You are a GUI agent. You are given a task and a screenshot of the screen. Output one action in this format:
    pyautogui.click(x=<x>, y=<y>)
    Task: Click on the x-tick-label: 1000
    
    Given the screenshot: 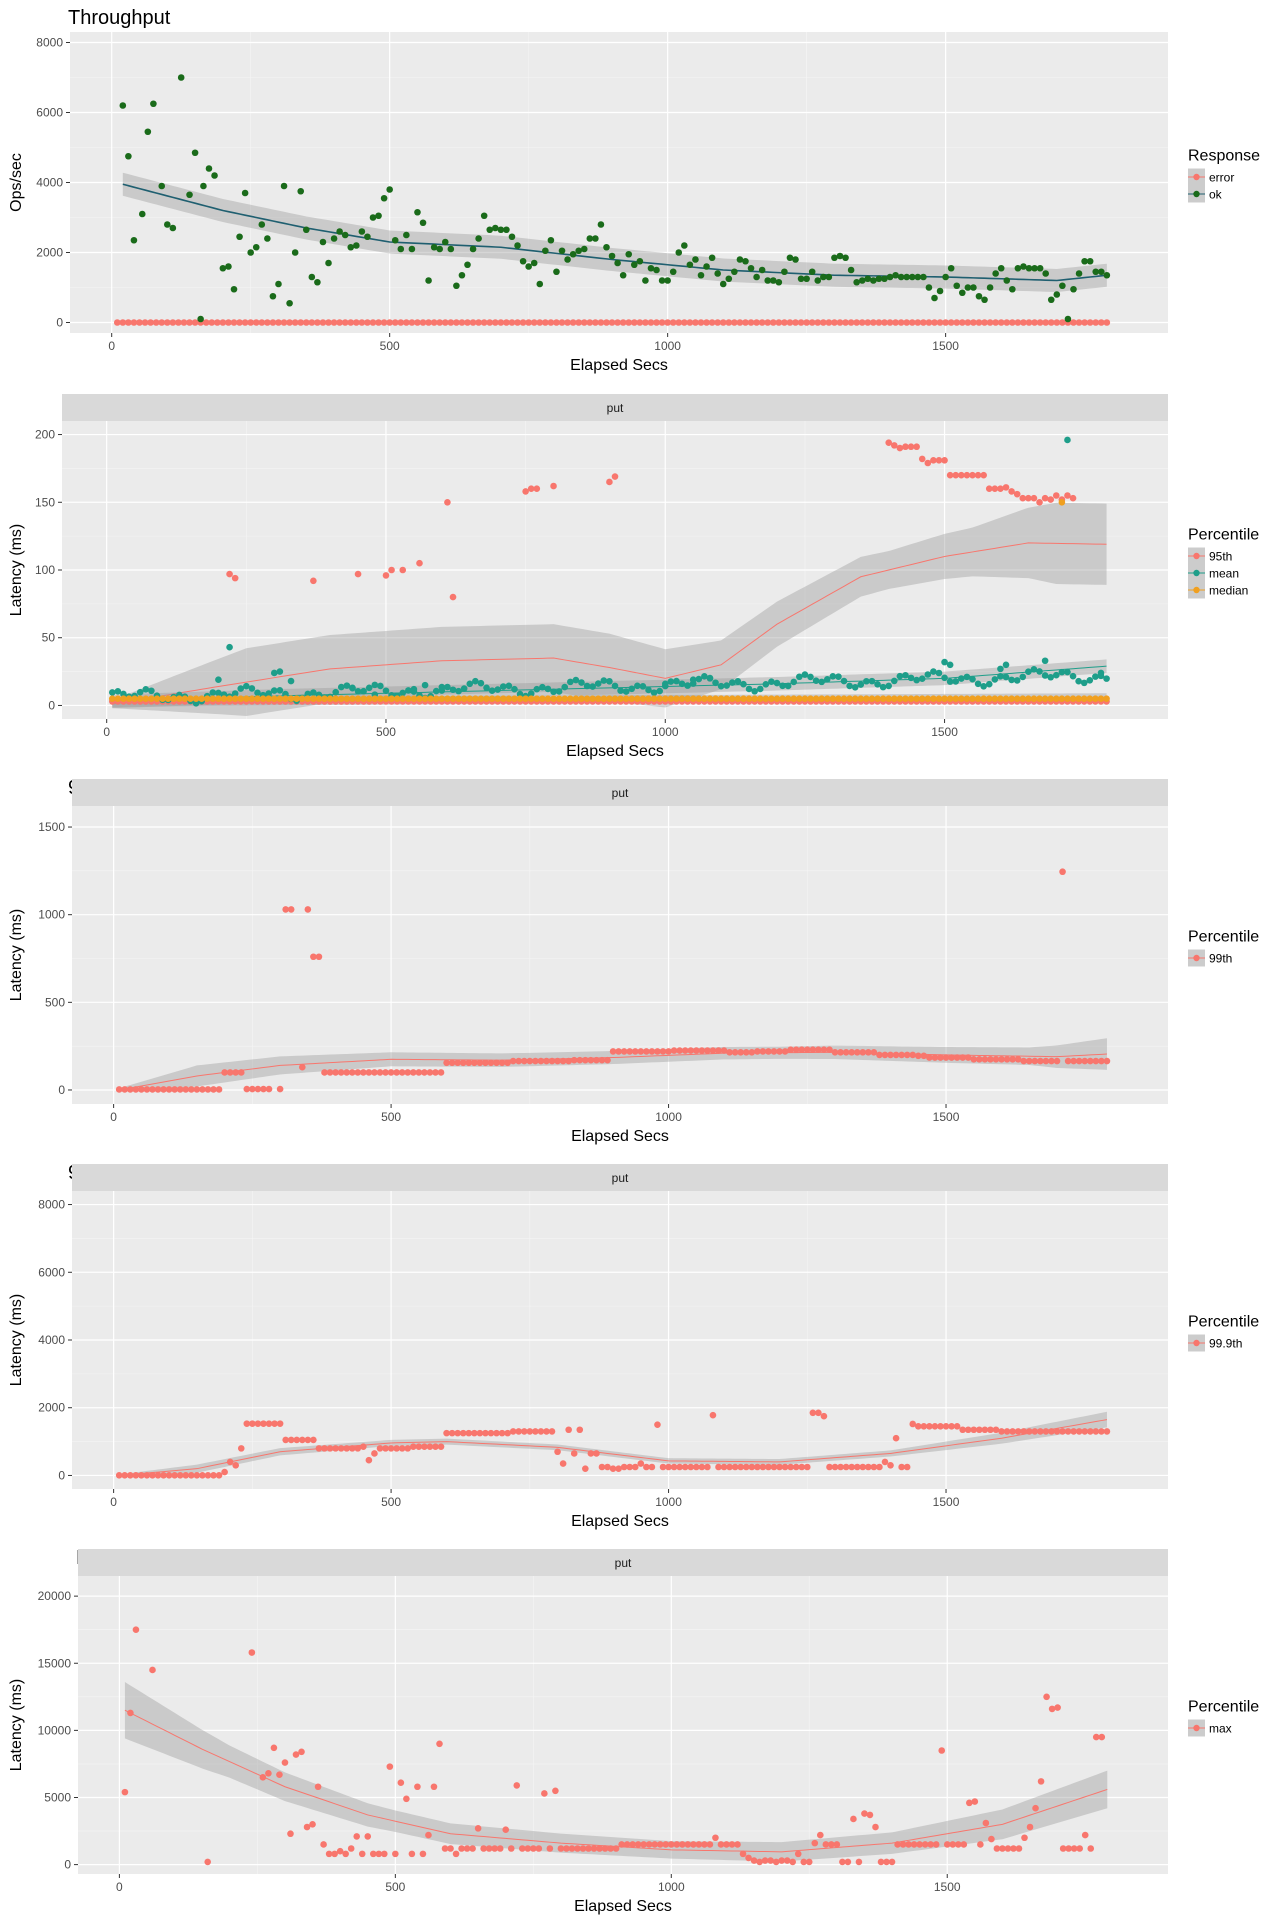 What is the action you would take?
    pyautogui.click(x=667, y=346)
    